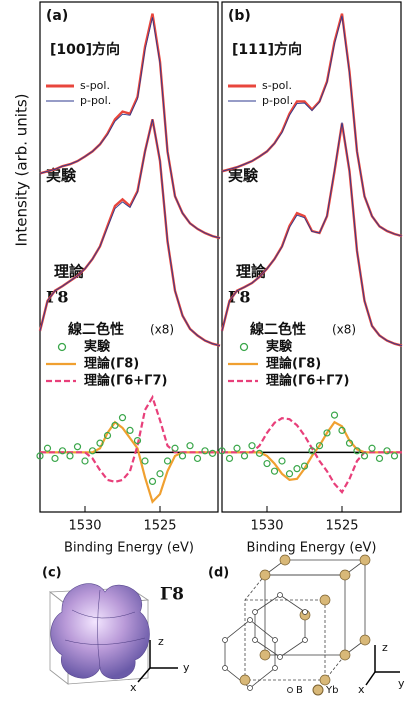 The image size is (409, 701). Describe the element at coordinates (251, 272) in the screenshot. I see `curve-label: 理論` at that location.